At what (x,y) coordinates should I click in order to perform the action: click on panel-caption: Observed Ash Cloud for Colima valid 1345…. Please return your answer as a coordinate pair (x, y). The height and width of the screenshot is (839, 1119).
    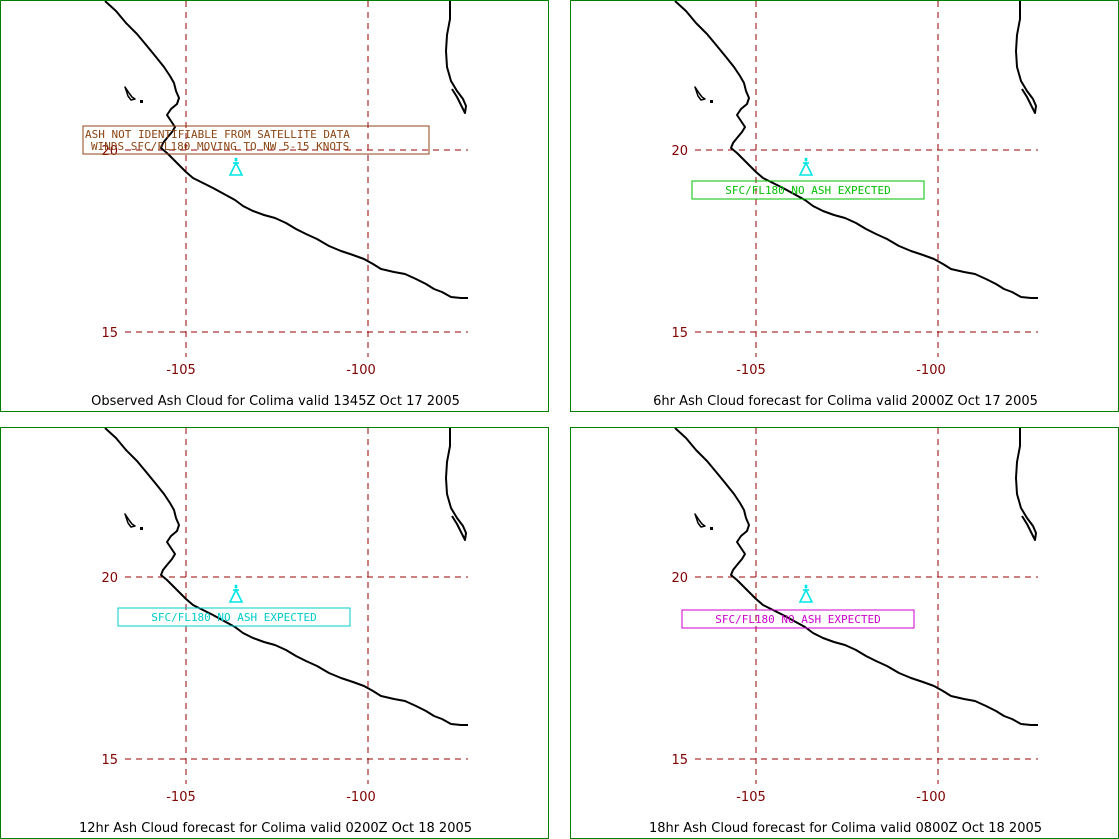
    Looking at the image, I should click on (275, 401).